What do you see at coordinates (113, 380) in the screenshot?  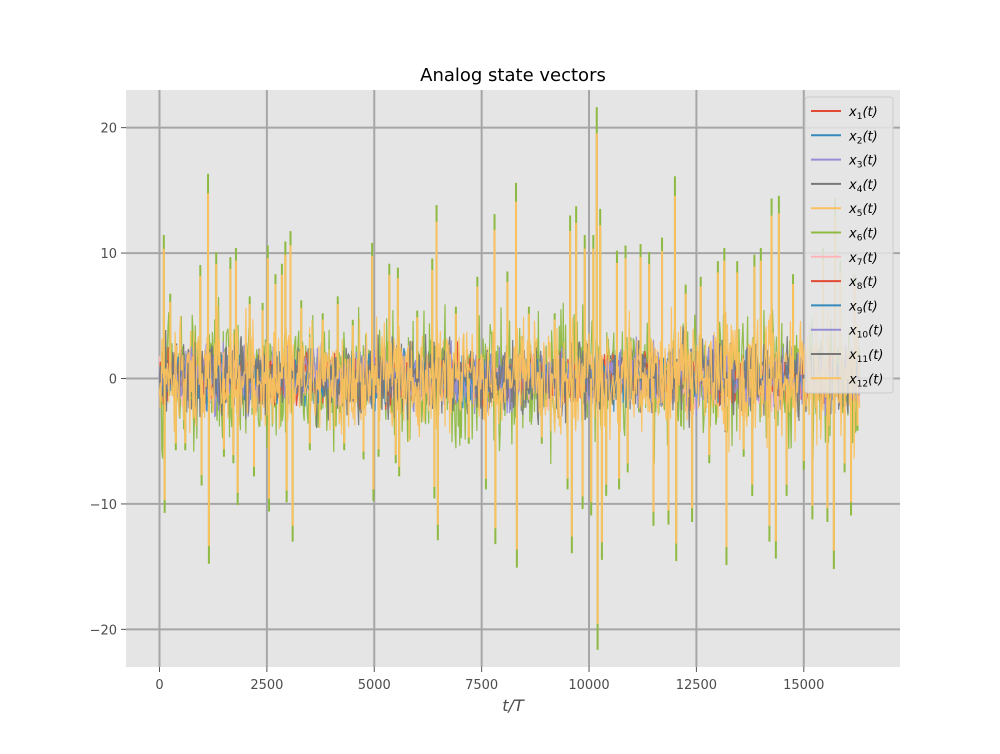 I see `y-tick-label: 0` at bounding box center [113, 380].